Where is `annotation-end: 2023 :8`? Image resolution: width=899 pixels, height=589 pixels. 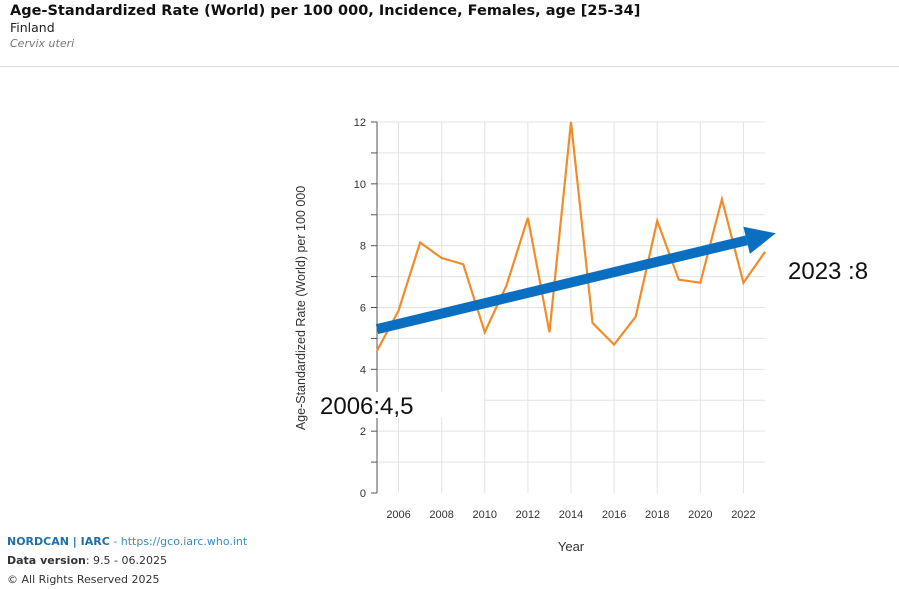
annotation-end: 2023 :8 is located at coordinates (828, 271).